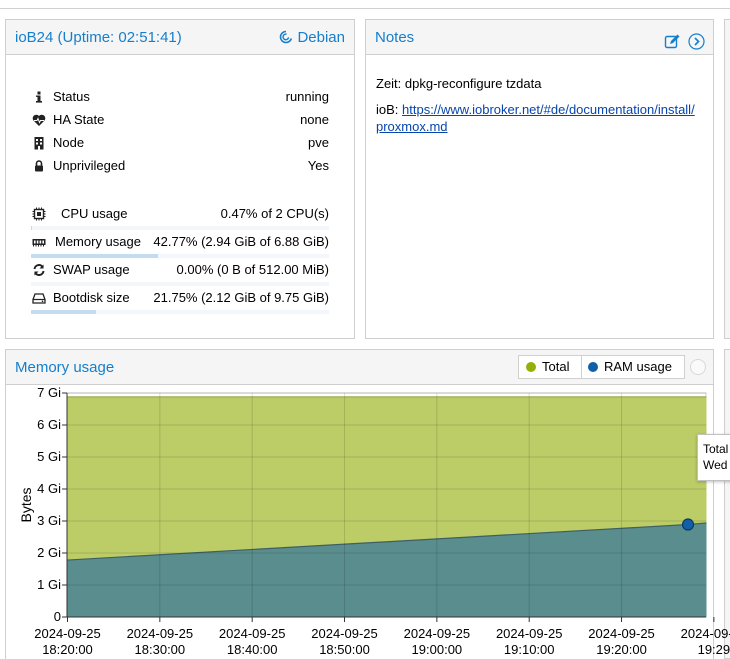 The height and width of the screenshot is (659, 730). What do you see at coordinates (307, 96) in the screenshot?
I see `status-value: running` at bounding box center [307, 96].